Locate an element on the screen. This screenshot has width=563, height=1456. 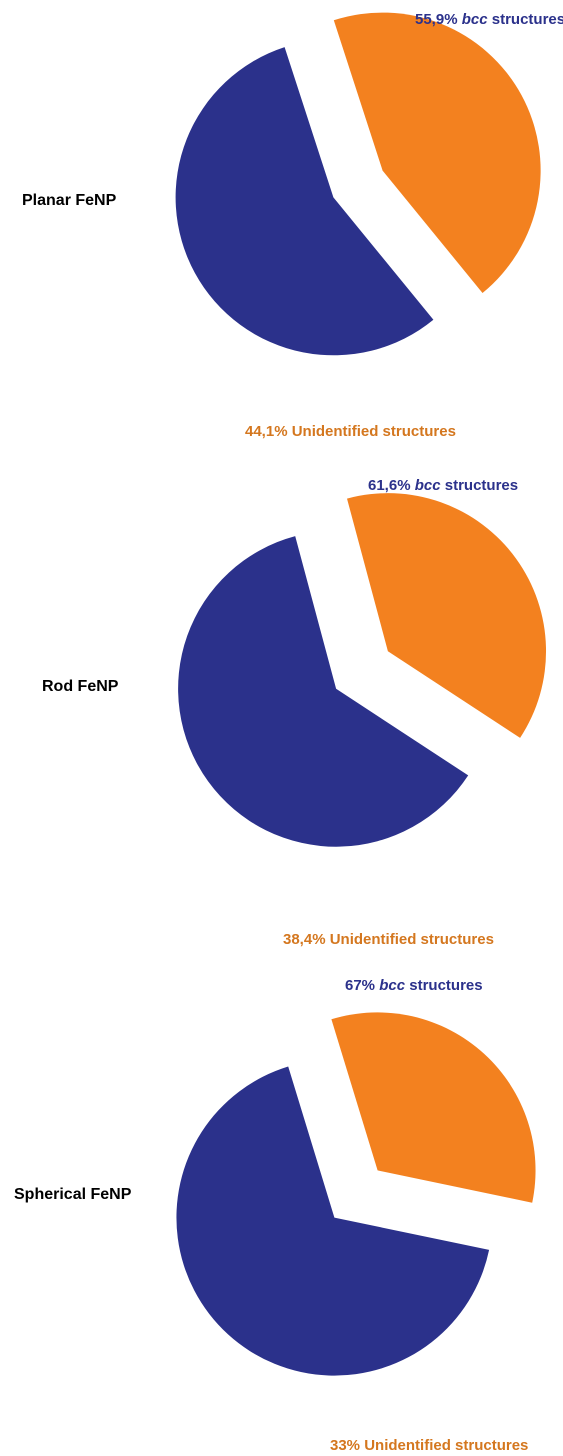
pie-slice-unidentified-spherical is located at coordinates (433, 1107).